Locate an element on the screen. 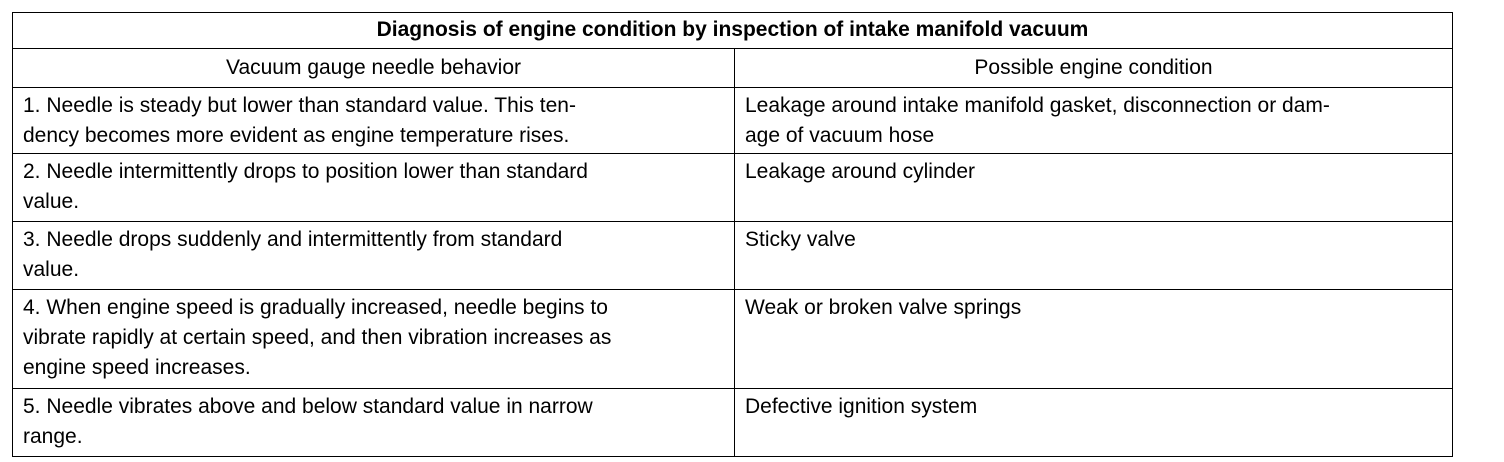 This screenshot has width=1504, height=462. cell-text-line: Defective ignition system is located at coordinates (861, 406).